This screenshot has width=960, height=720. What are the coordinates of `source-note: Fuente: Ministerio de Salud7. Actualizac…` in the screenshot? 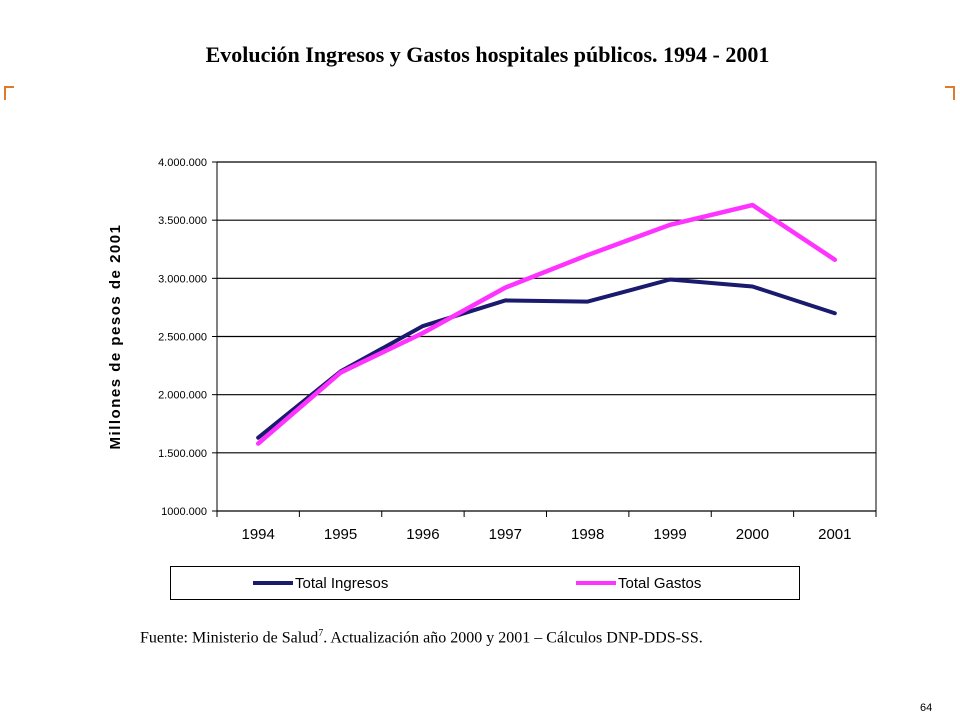 It's located at (421, 637).